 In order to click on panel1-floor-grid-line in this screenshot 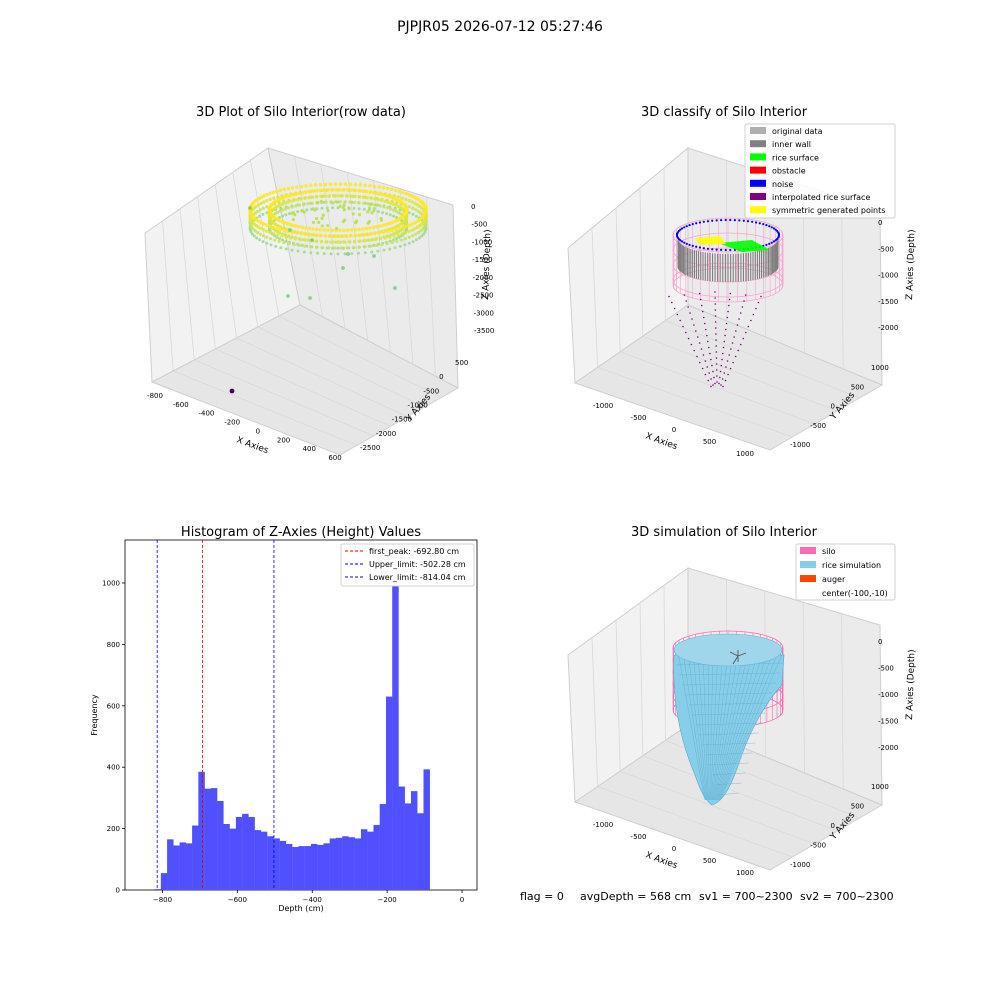, I will do `click(303, 387)`.